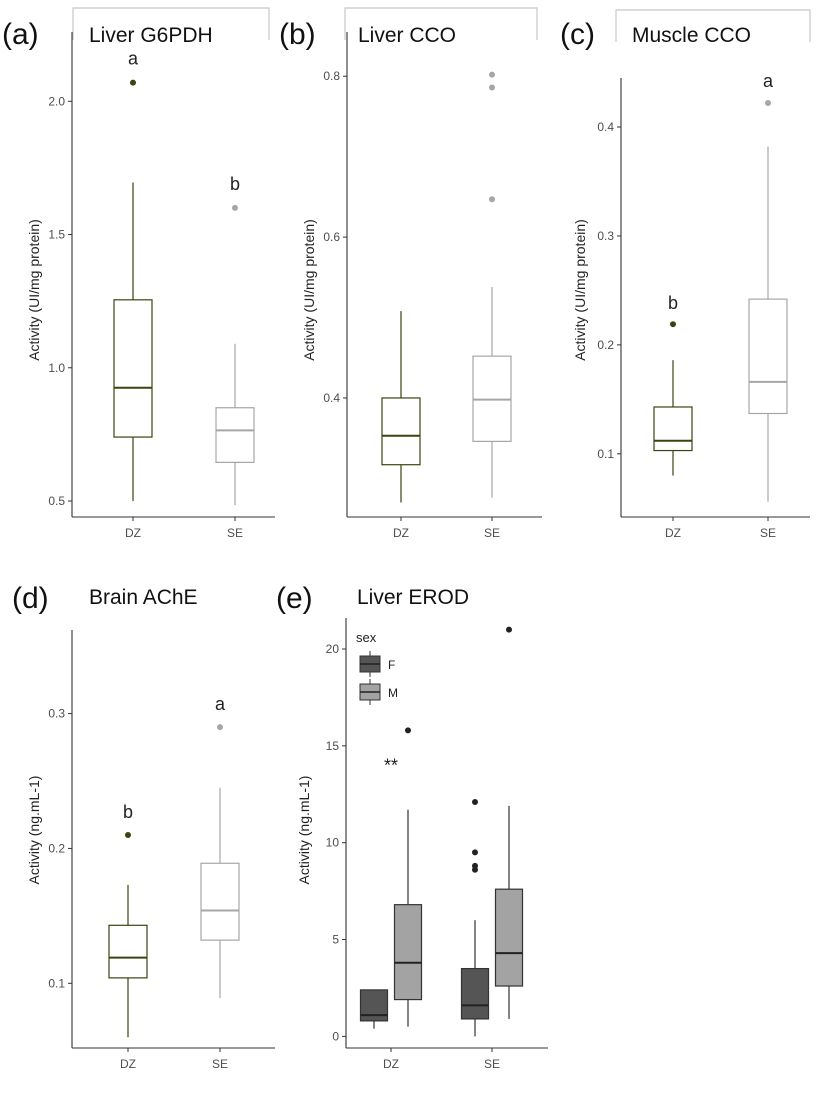  What do you see at coordinates (56, 101) in the screenshot?
I see `y-tick-label: 2.0` at bounding box center [56, 101].